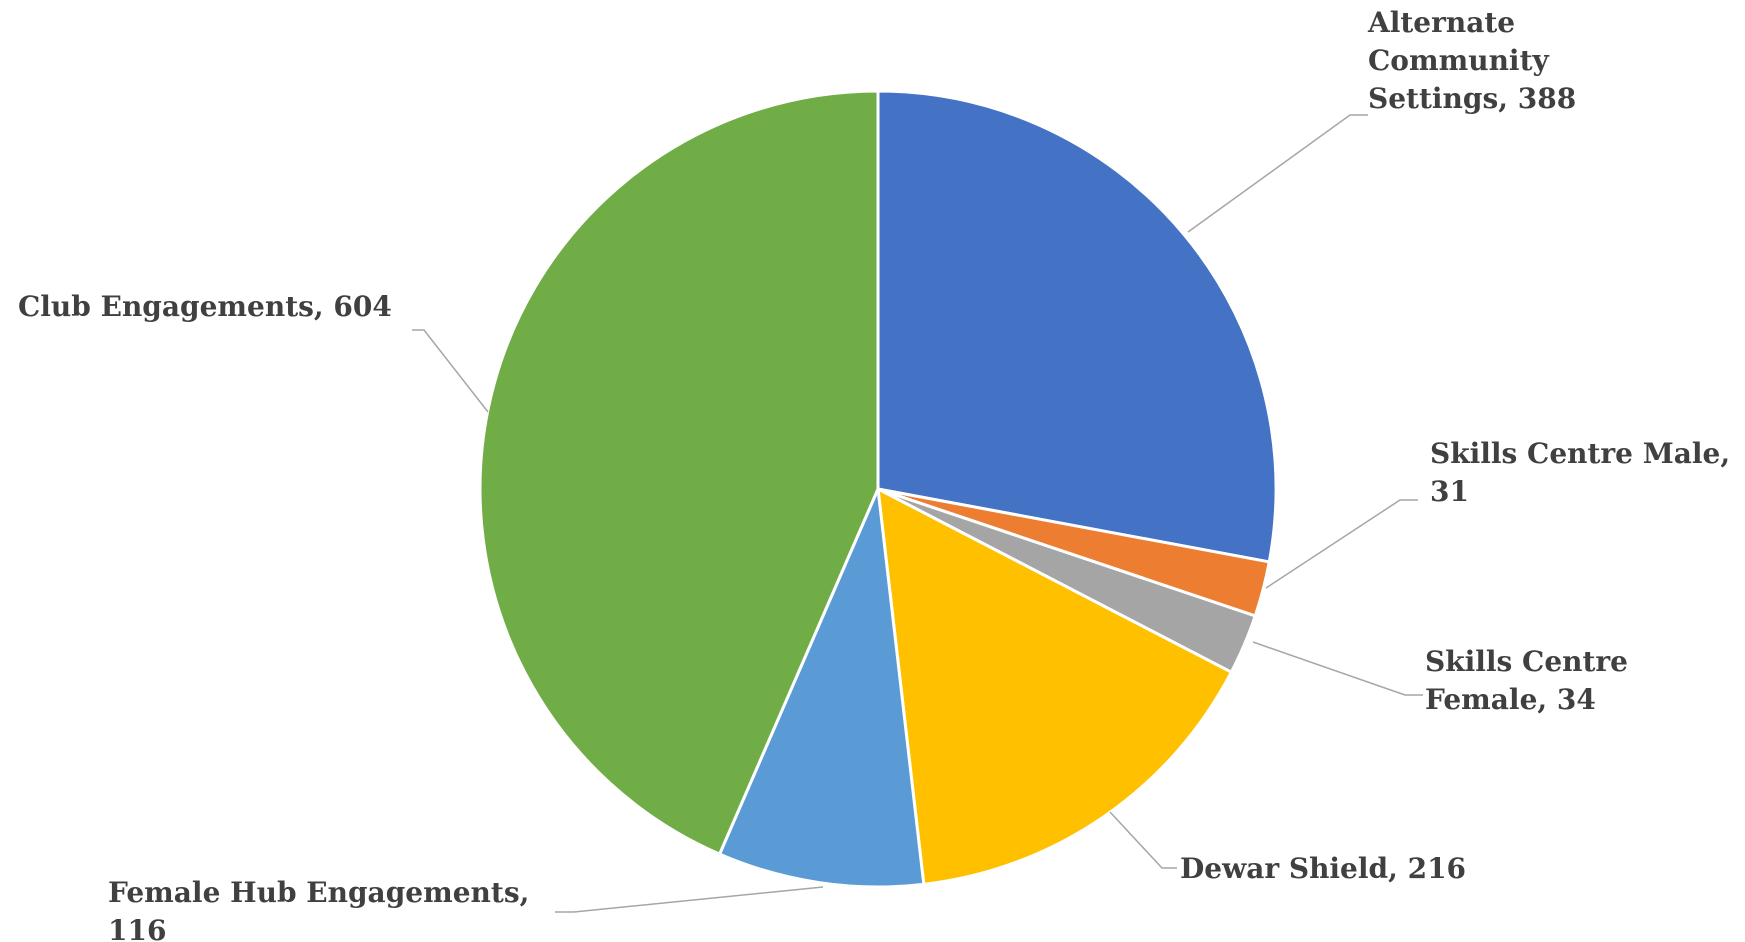 The image size is (1745, 942). I want to click on data-label-line: Skills Centre Male,, so click(1580, 453).